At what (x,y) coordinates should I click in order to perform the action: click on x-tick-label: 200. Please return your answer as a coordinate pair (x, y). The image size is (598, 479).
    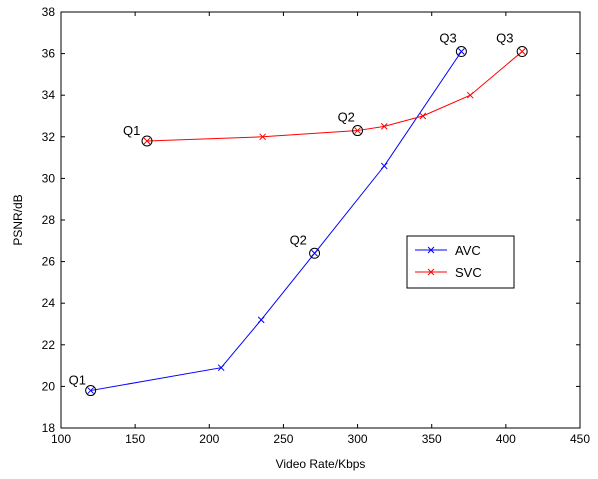
    Looking at the image, I should click on (209, 439).